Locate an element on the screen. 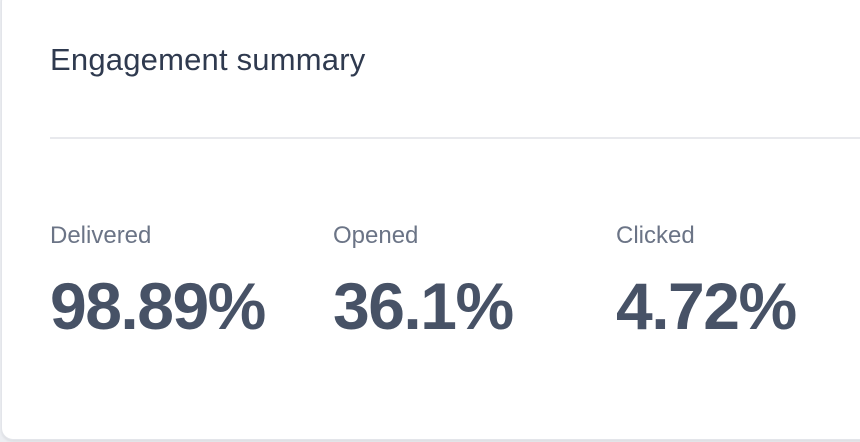 This screenshot has width=860, height=442. stat-value: 4.72% is located at coordinates (706, 306).